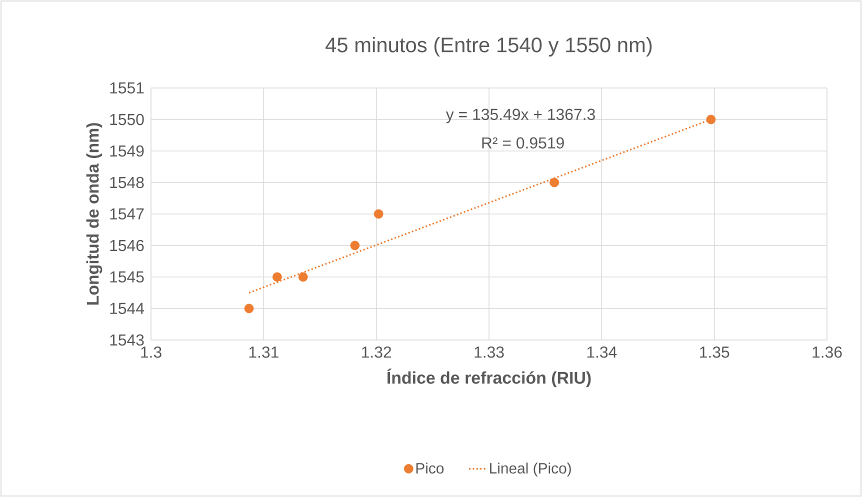 This screenshot has height=497, width=862. Describe the element at coordinates (489, 378) in the screenshot. I see `x-axis-title: Índice de refracción (RIU)` at that location.